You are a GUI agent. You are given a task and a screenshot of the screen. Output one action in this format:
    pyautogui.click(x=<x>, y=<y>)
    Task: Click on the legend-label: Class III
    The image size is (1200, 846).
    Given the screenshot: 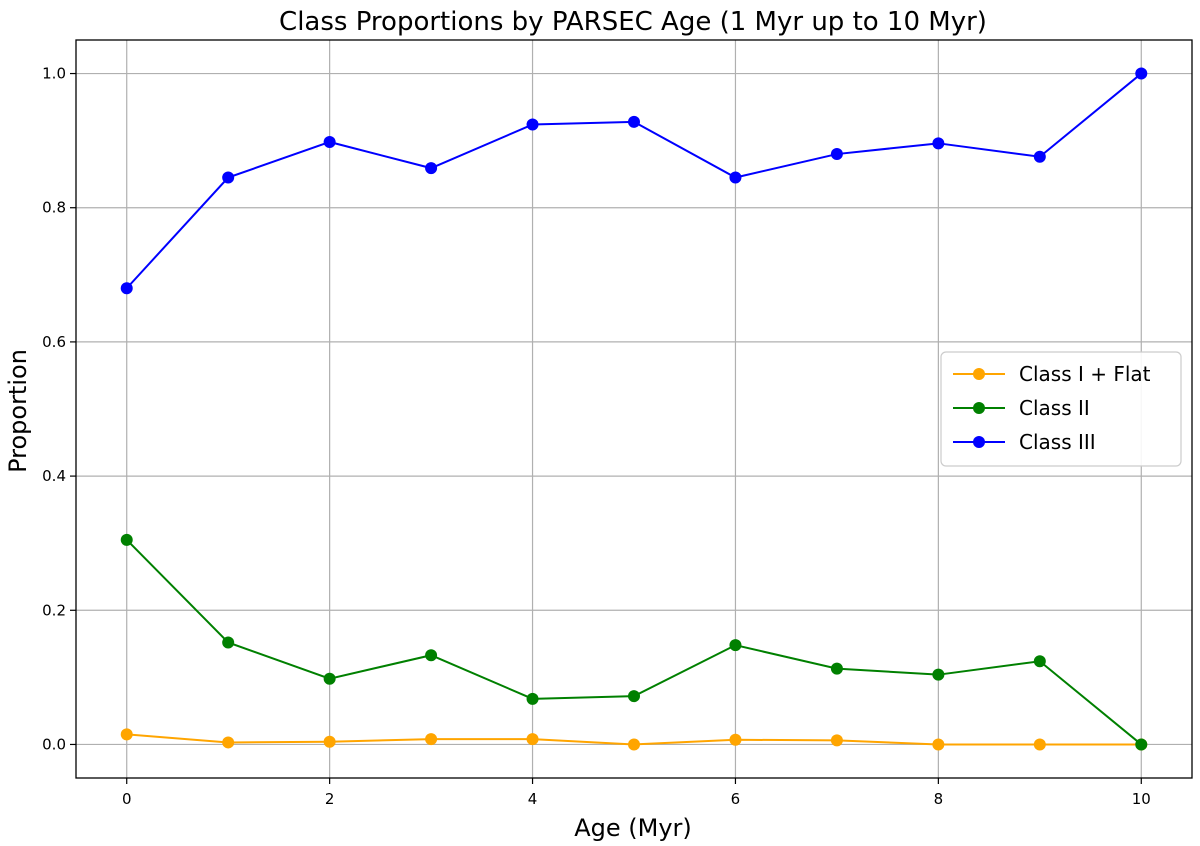 What is the action you would take?
    pyautogui.click(x=1057, y=442)
    